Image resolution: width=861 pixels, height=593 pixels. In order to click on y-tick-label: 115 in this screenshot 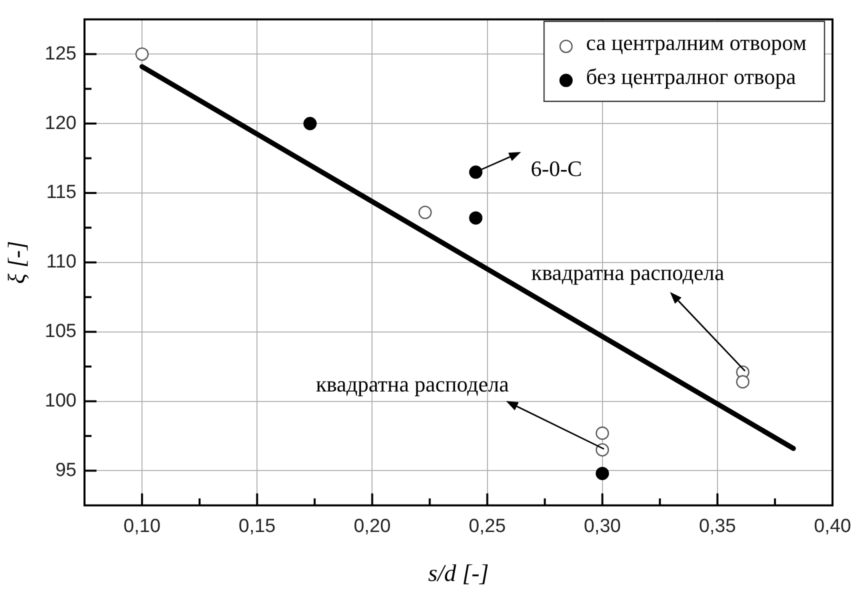, I will do `click(61, 193)`.